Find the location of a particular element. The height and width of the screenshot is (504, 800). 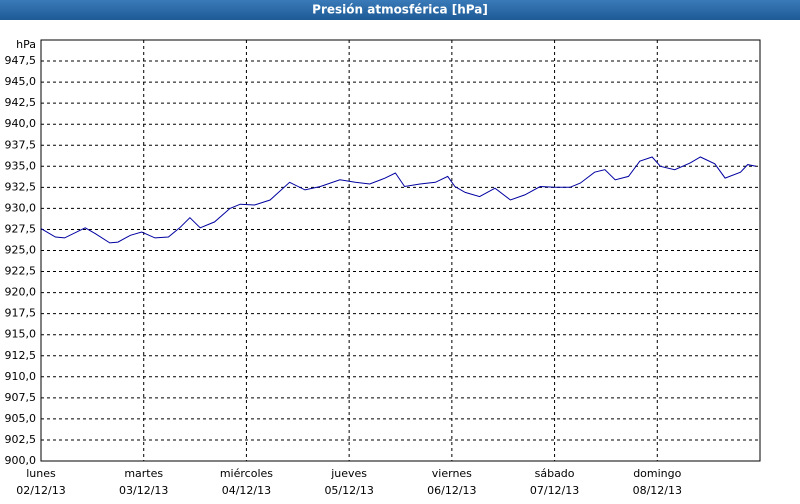

y-tick-label: 932,5 is located at coordinates (21, 186).